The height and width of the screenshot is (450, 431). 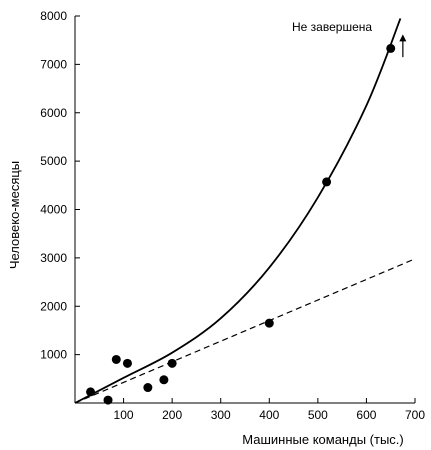 I want to click on x-tick-label: 500, so click(x=318, y=415).